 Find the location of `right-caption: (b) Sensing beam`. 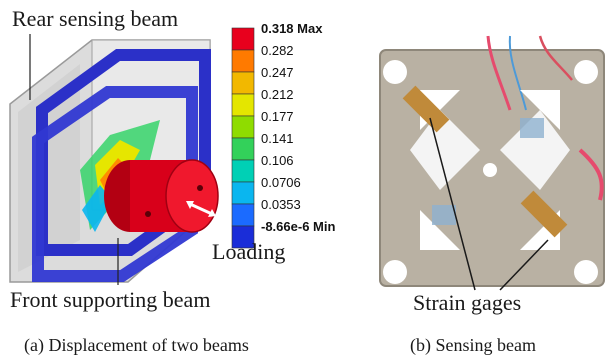

right-caption: (b) Sensing beam is located at coordinates (473, 345).